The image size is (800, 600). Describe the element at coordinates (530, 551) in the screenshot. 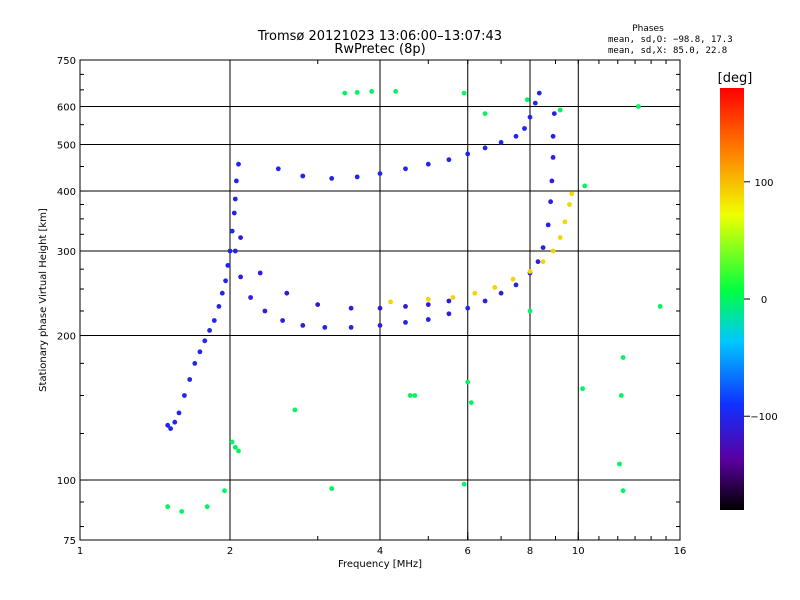

I see `x-tick-label: 8` at that location.